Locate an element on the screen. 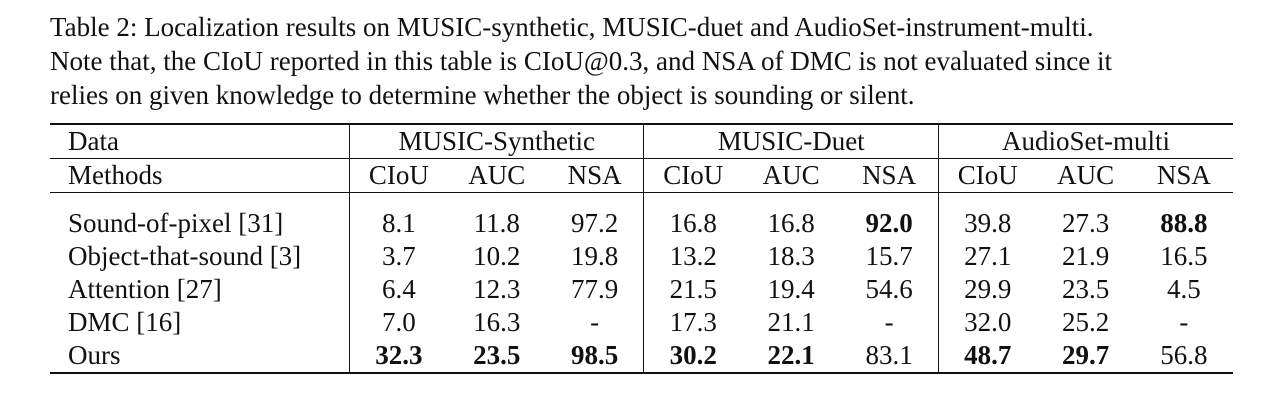 Image resolution: width=1284 pixels, height=408 pixels. metric-value: 92.0 is located at coordinates (889, 223).